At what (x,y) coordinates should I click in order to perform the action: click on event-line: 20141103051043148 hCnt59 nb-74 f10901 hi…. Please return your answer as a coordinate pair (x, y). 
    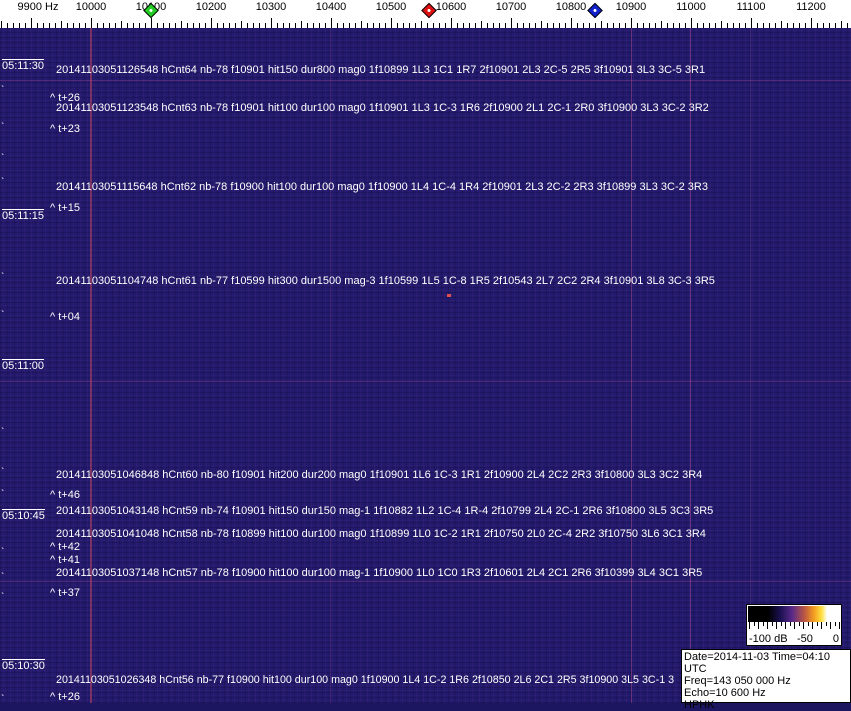
    Looking at the image, I should click on (385, 511).